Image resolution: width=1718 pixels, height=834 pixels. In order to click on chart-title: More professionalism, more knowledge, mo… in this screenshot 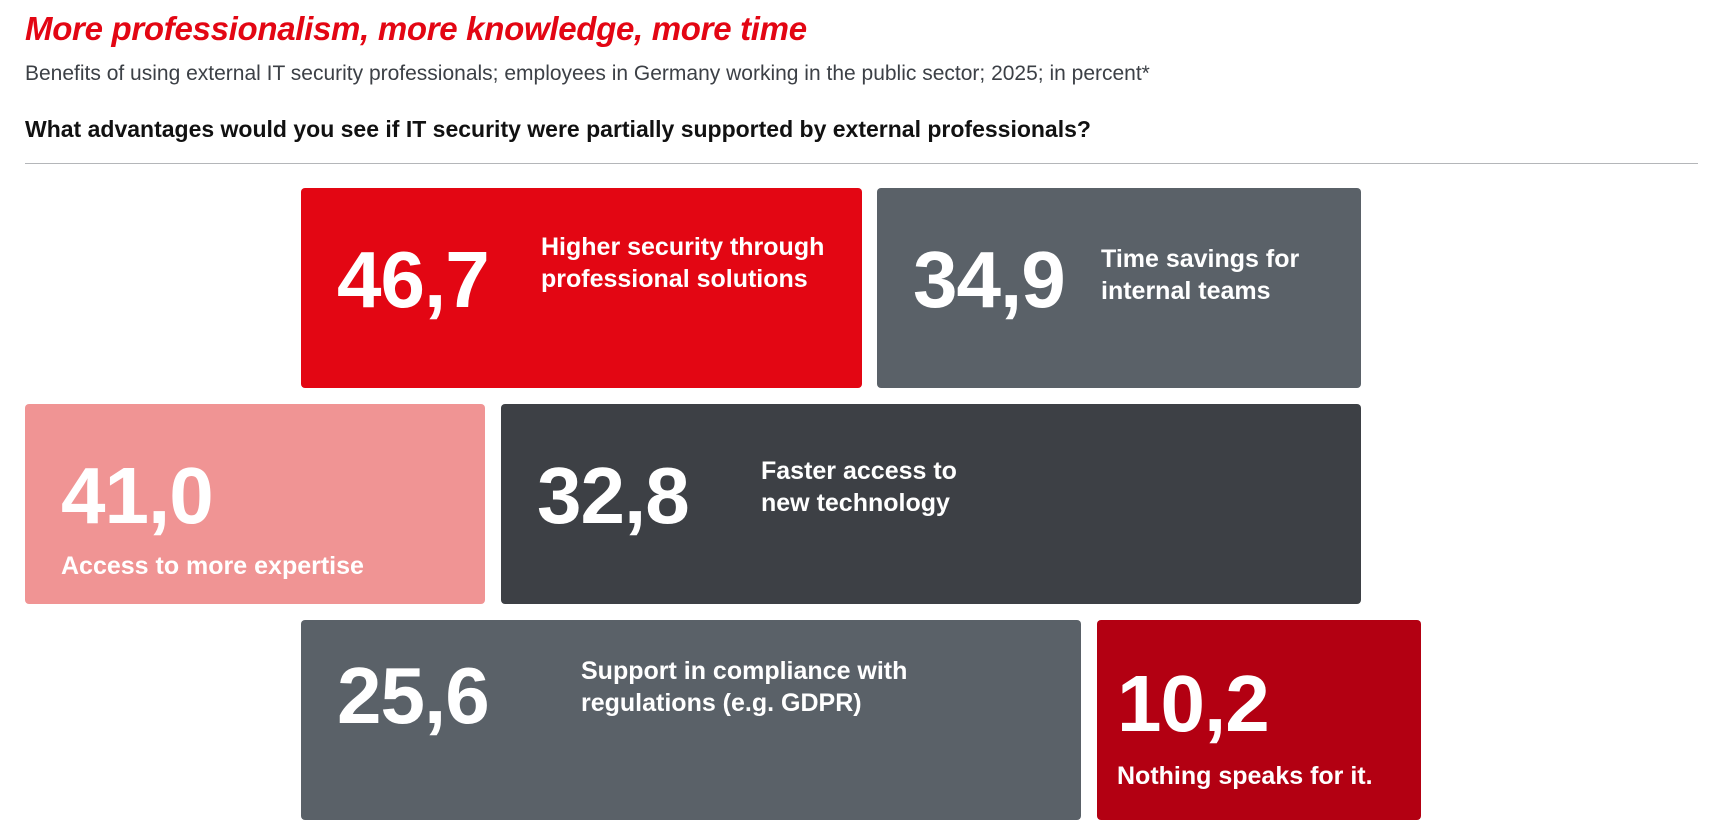, I will do `click(416, 28)`.